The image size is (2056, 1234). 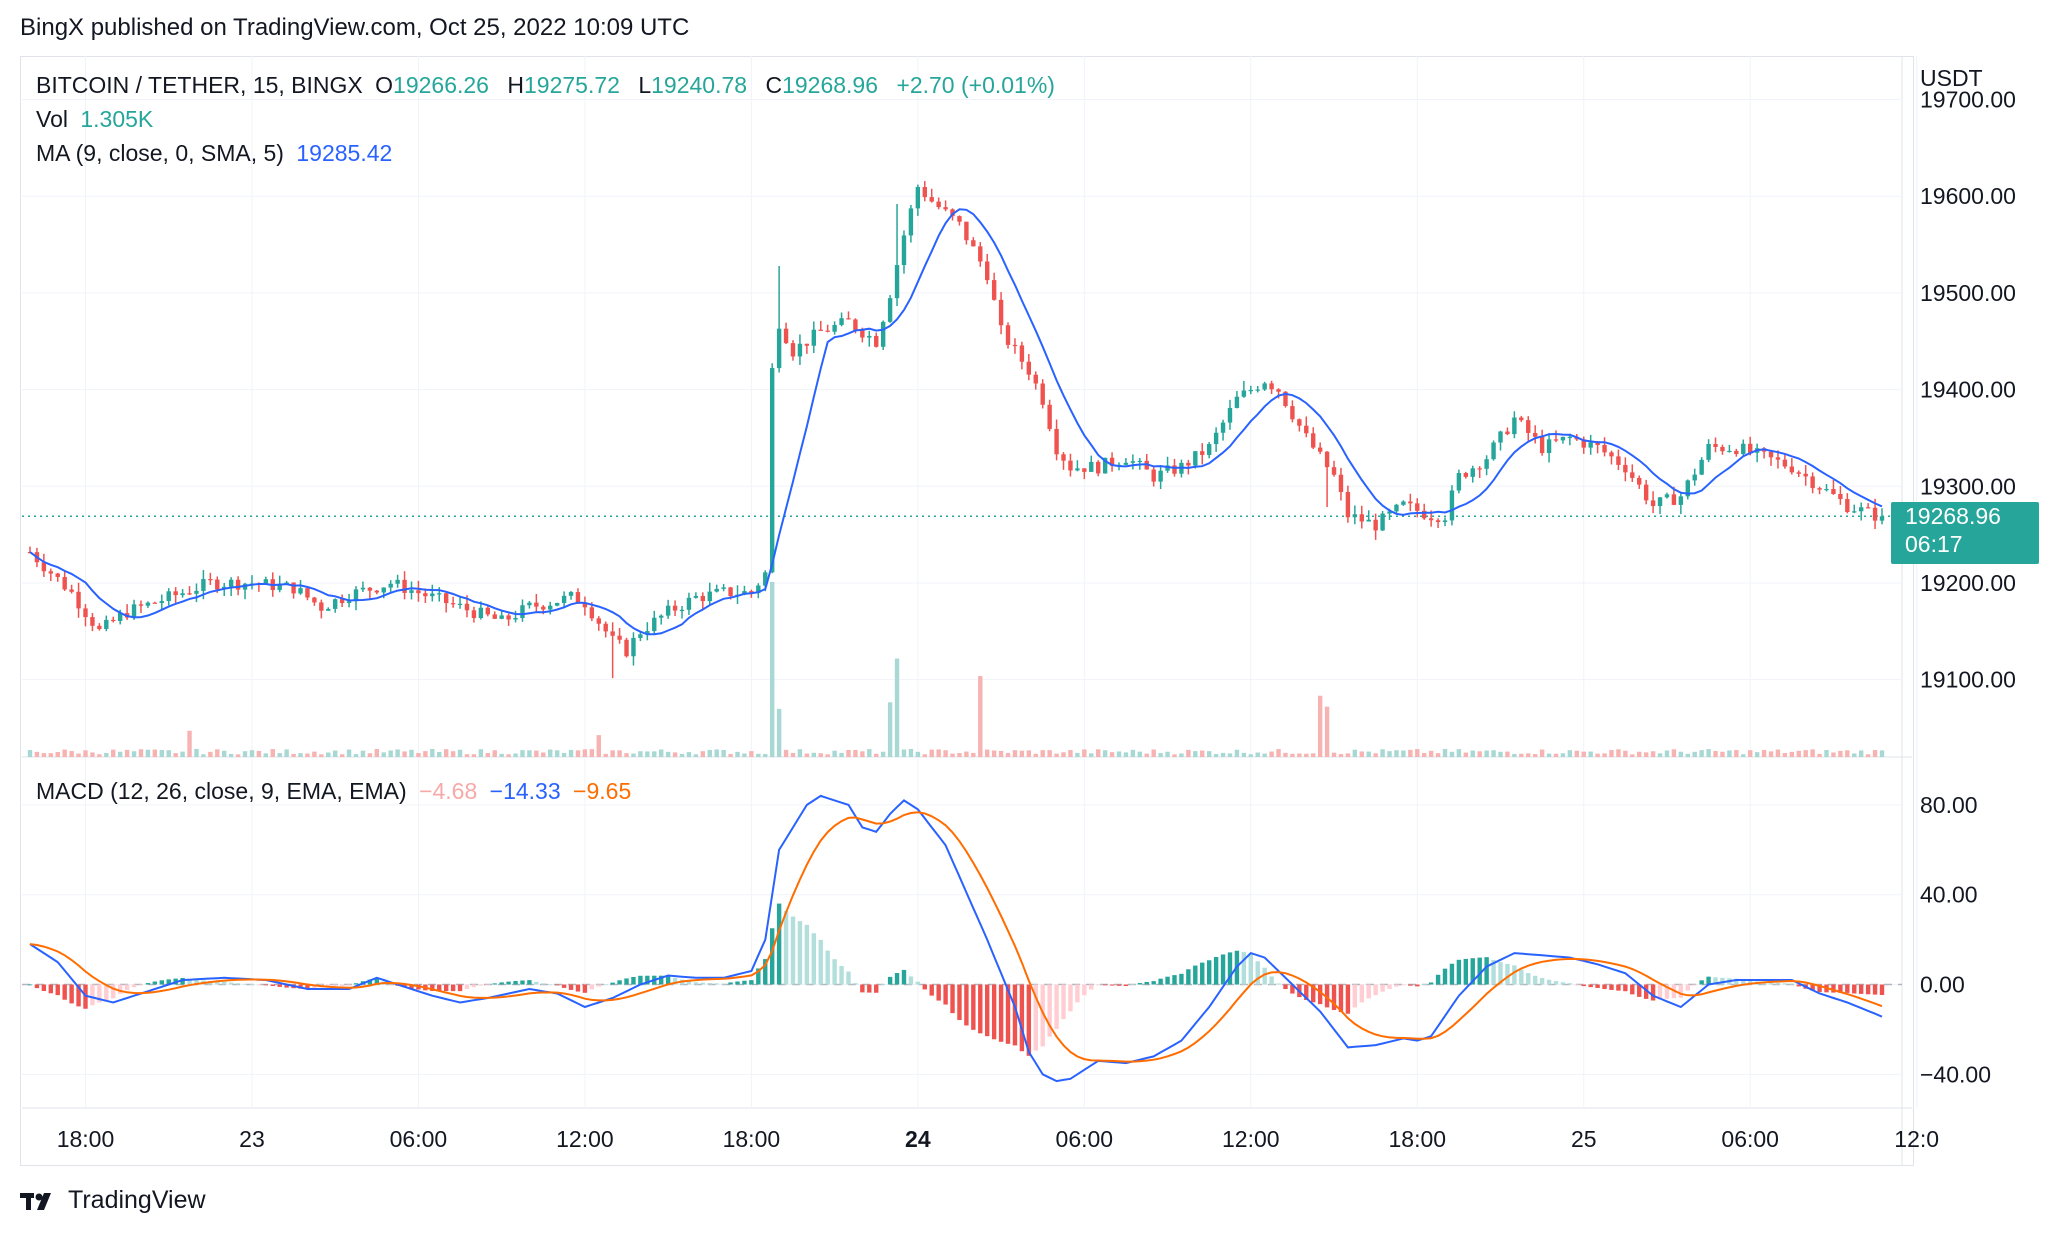 I want to click on price-unit-label: USDT, so click(x=1951, y=78).